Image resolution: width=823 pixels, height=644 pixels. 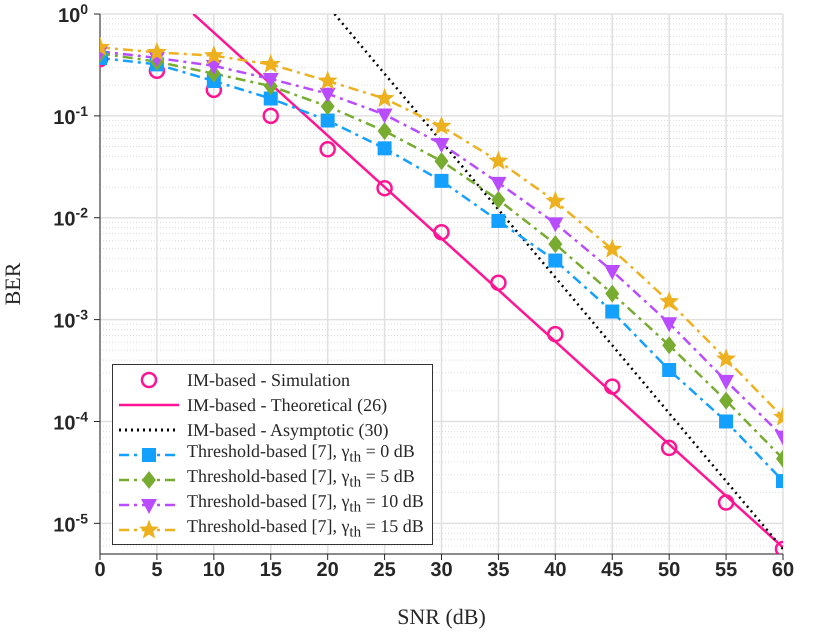 What do you see at coordinates (100, 570) in the screenshot?
I see `x-tick-label: 0` at bounding box center [100, 570].